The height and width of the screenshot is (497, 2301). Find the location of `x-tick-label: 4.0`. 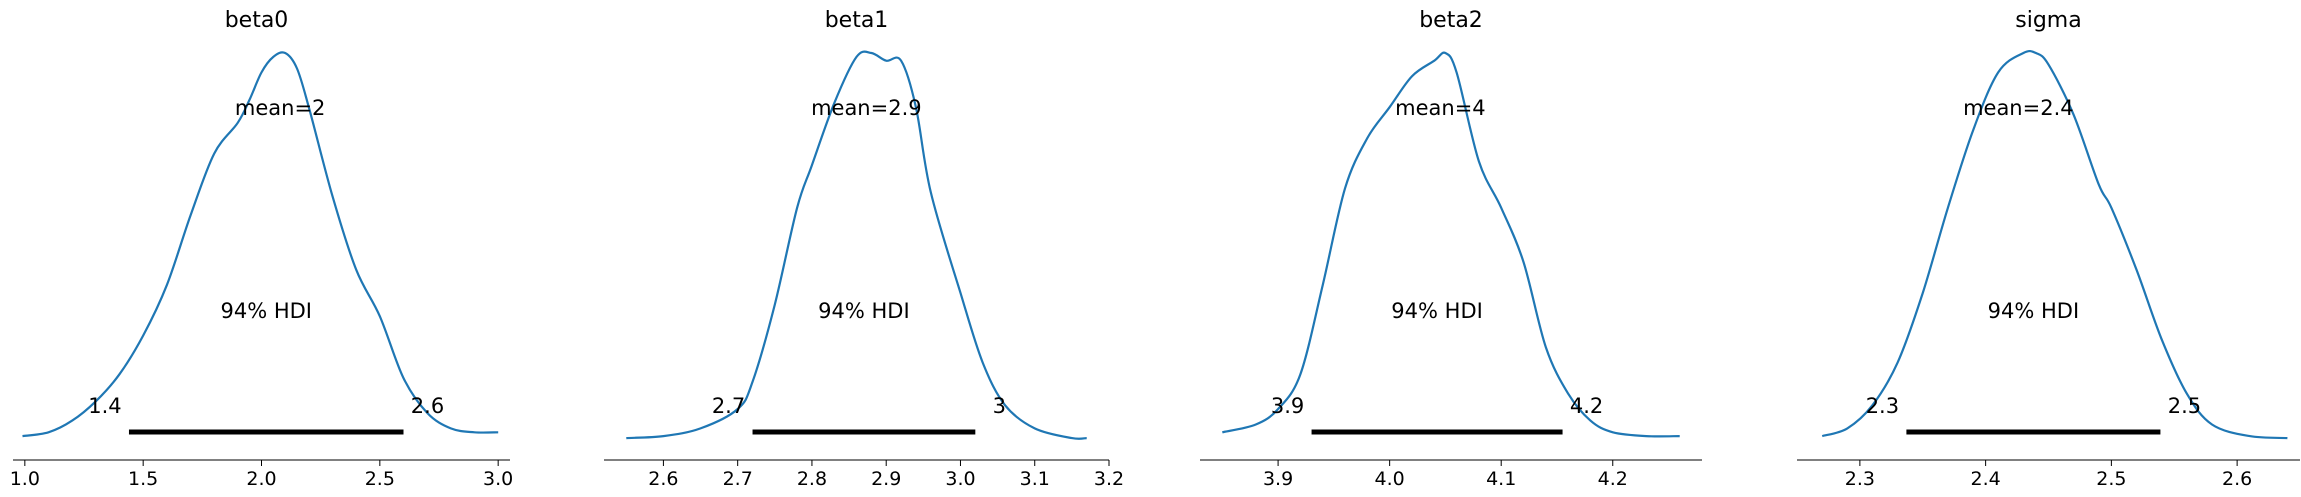

x-tick-label: 4.0 is located at coordinates (1390, 479).